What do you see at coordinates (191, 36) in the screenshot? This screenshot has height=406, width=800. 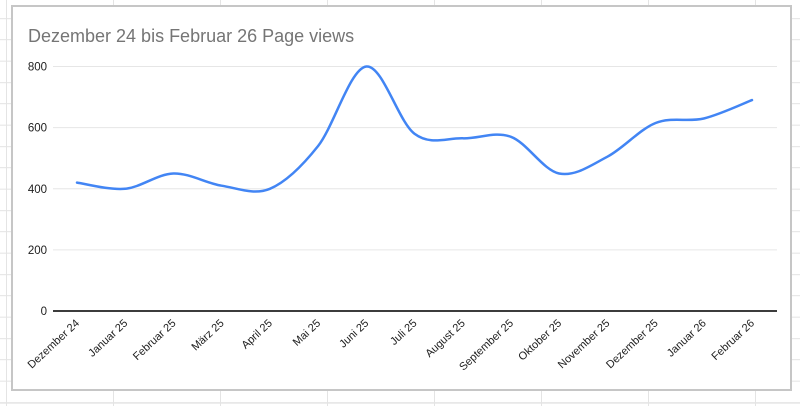 I see `chart-title: Dezember 24 bis Februar 26 Page views` at bounding box center [191, 36].